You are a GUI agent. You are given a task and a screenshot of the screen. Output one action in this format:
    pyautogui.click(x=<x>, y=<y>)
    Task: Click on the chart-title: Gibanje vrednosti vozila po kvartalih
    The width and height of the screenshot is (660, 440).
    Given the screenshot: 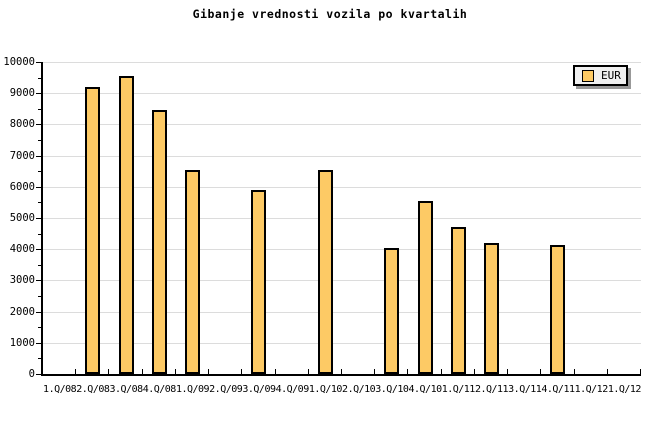 What is the action you would take?
    pyautogui.click(x=330, y=14)
    